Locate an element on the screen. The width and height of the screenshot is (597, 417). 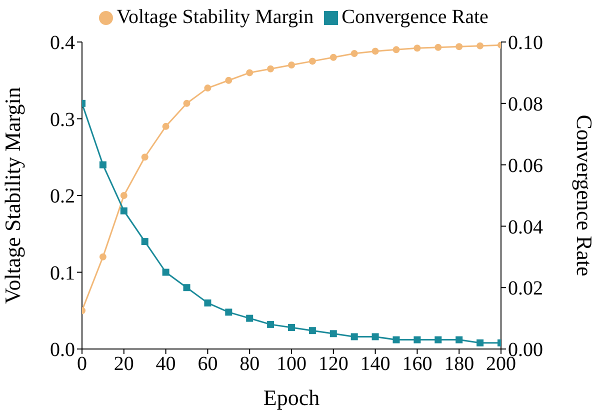
legend-label: Convergence Rate is located at coordinates (415, 17).